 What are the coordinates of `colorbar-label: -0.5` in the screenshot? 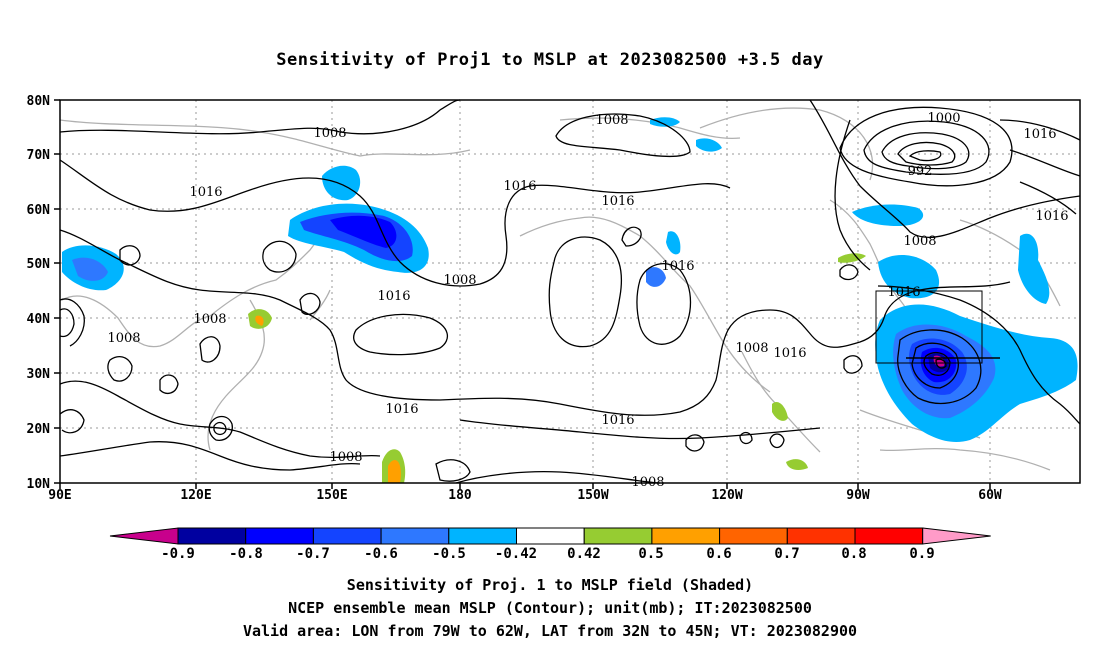 It's located at (449, 554).